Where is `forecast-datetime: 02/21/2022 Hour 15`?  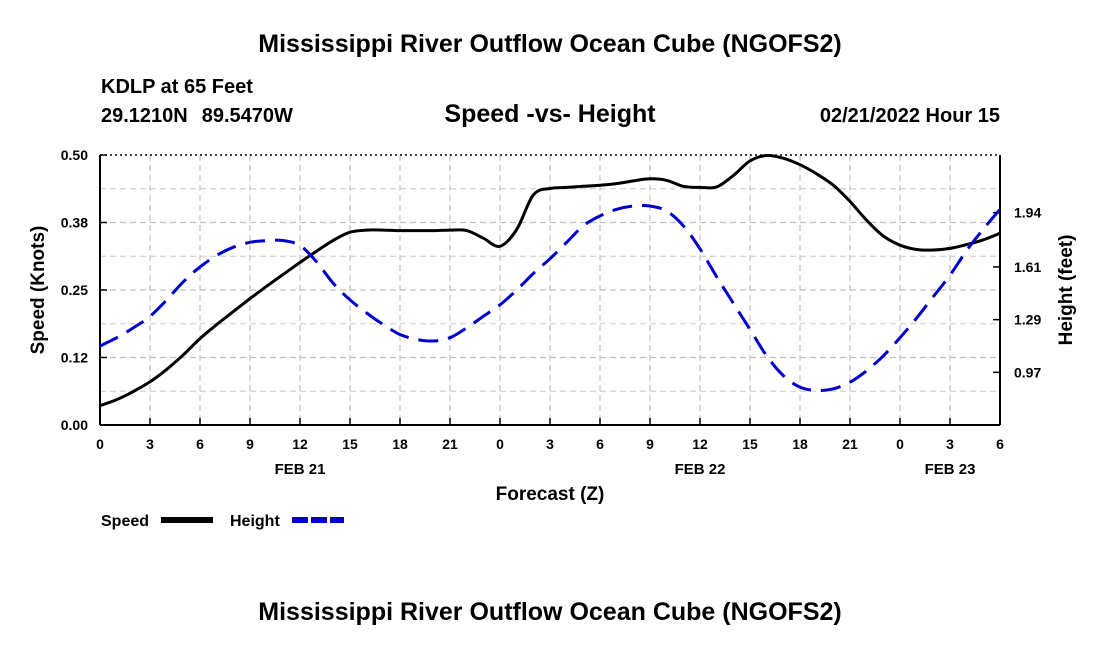 forecast-datetime: 02/21/2022 Hour 15 is located at coordinates (909, 116).